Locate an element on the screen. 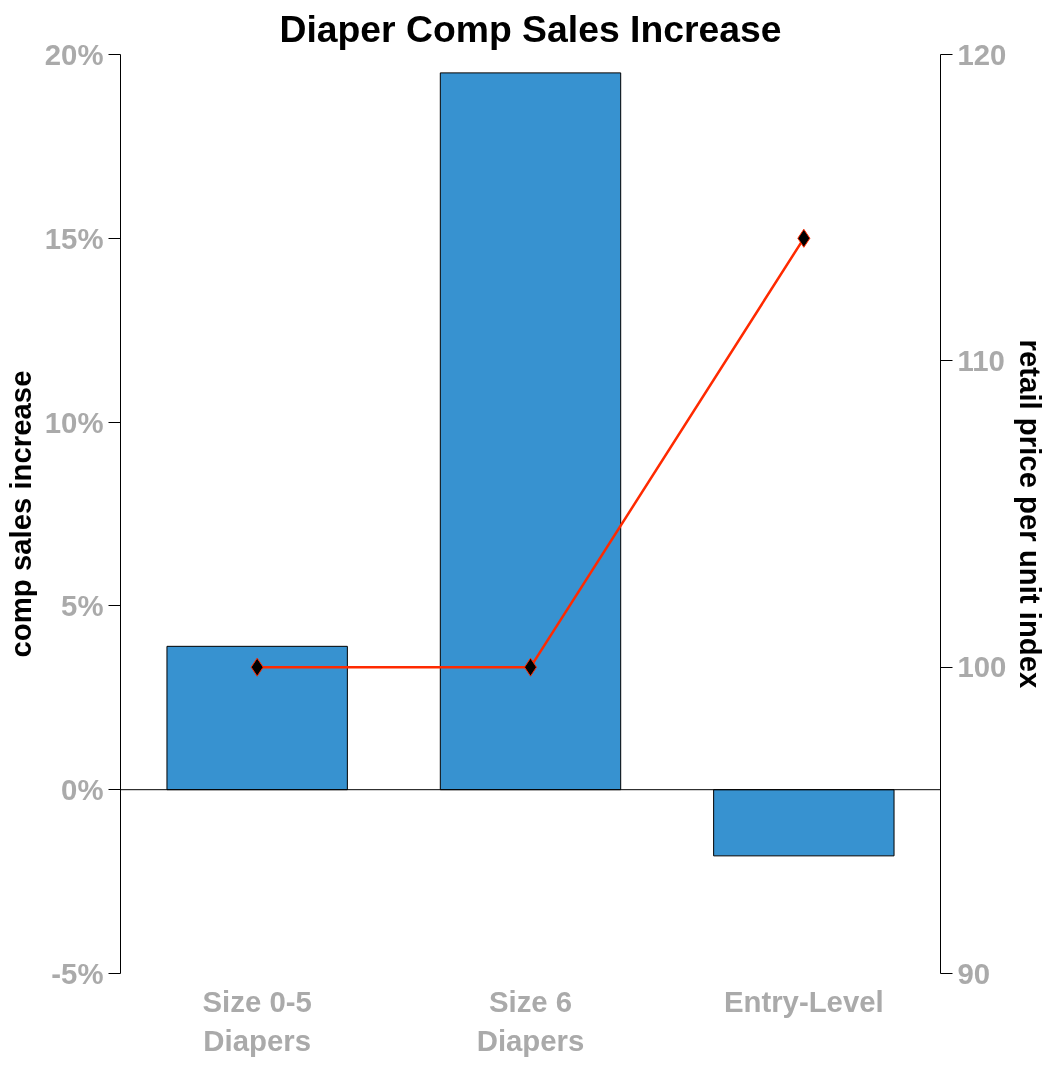 This screenshot has width=1059, height=1071. y-tick-label: 15% is located at coordinates (74, 238).